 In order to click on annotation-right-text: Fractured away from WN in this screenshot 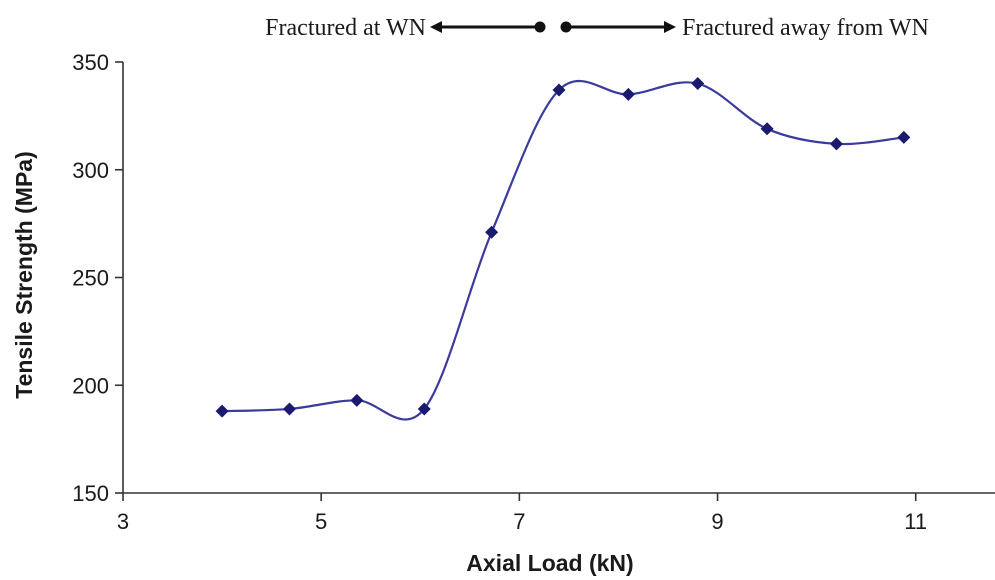, I will do `click(805, 28)`.